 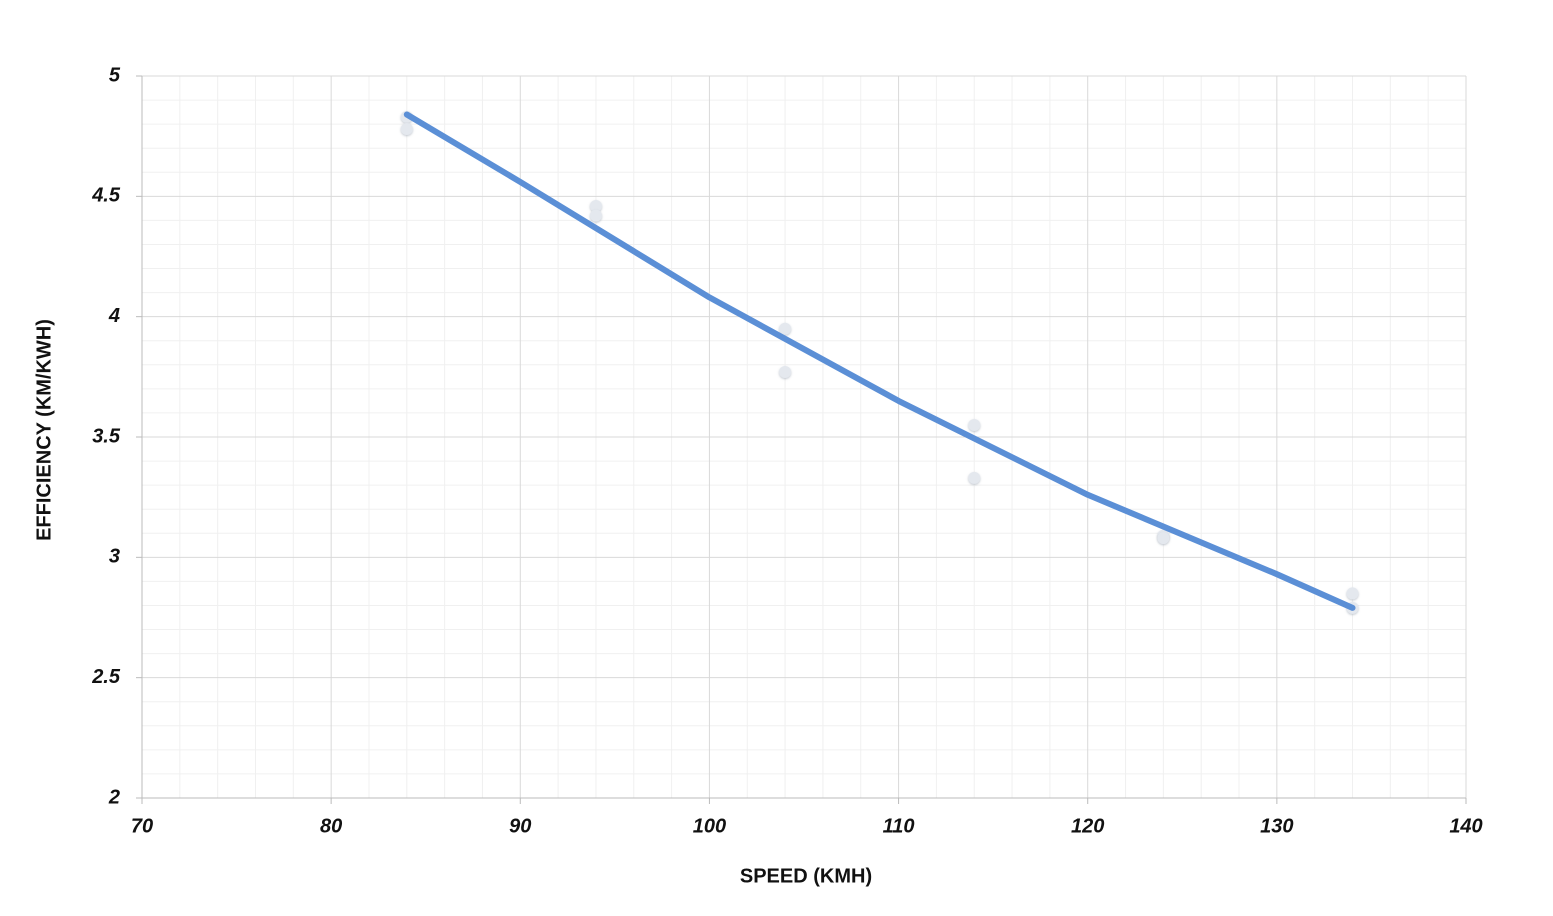 What do you see at coordinates (114, 557) in the screenshot?
I see `y-tick-label: 3` at bounding box center [114, 557].